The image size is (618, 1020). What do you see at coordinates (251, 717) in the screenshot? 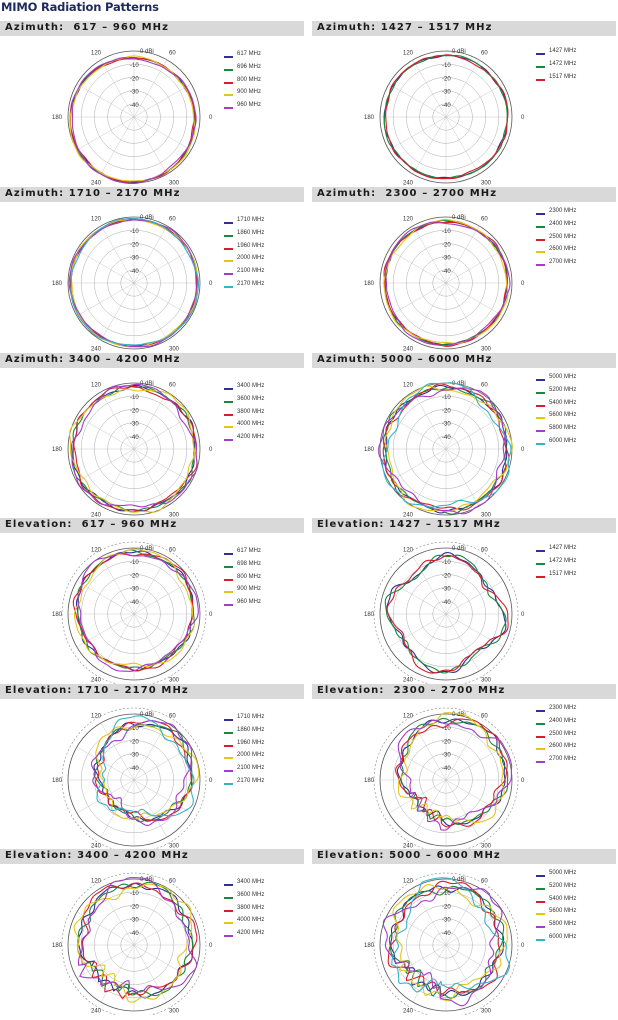
I see `legend-label: 1710 MHz` at bounding box center [251, 717].